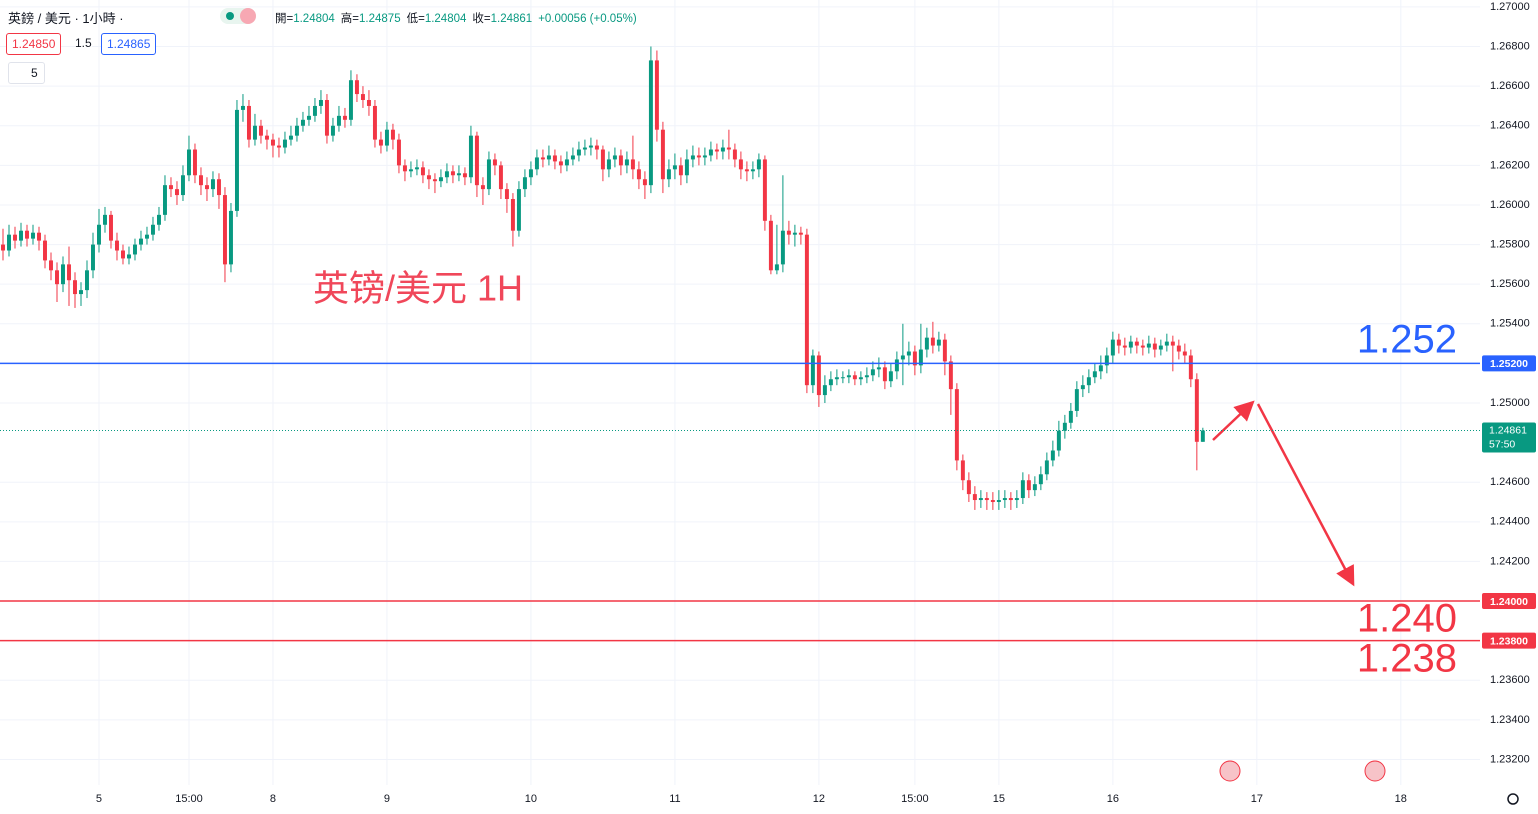 This screenshot has width=1538, height=814. What do you see at coordinates (418, 288) in the screenshot?
I see `chart-title: 英镑/美元 1H` at bounding box center [418, 288].